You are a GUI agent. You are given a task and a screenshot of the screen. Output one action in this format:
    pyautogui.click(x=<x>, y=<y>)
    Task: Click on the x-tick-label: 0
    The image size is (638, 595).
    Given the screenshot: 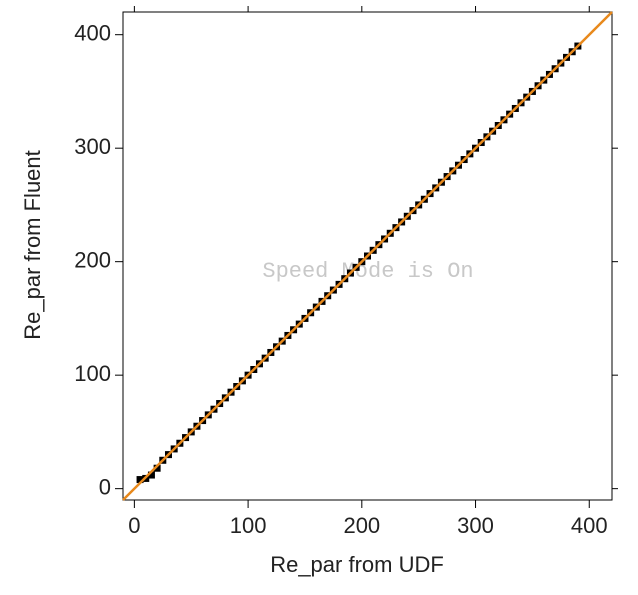 What is the action you would take?
    pyautogui.click(x=134, y=525)
    